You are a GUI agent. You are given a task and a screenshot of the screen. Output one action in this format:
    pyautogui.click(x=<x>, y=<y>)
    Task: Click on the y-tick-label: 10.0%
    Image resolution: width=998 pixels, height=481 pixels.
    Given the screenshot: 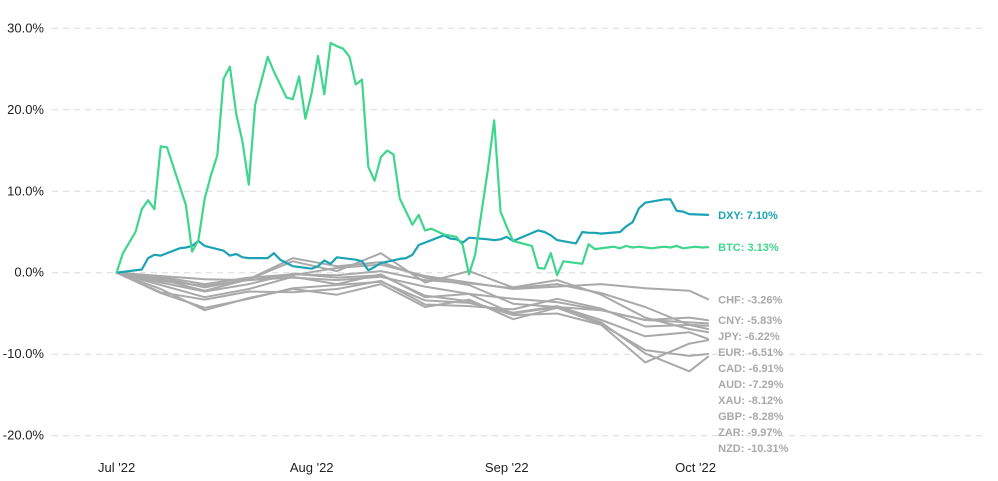 What is the action you would take?
    pyautogui.click(x=25, y=190)
    